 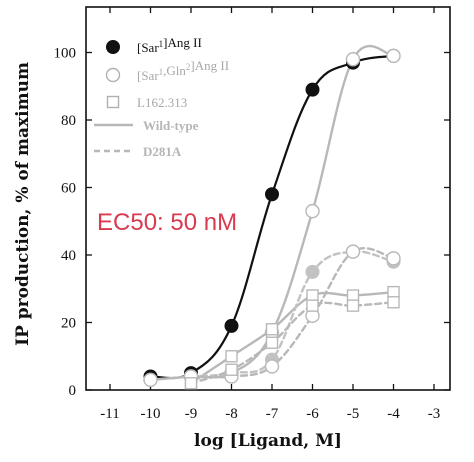 What do you see at coordinates (162, 102) in the screenshot?
I see `legend-label-2: L162.313` at bounding box center [162, 102].